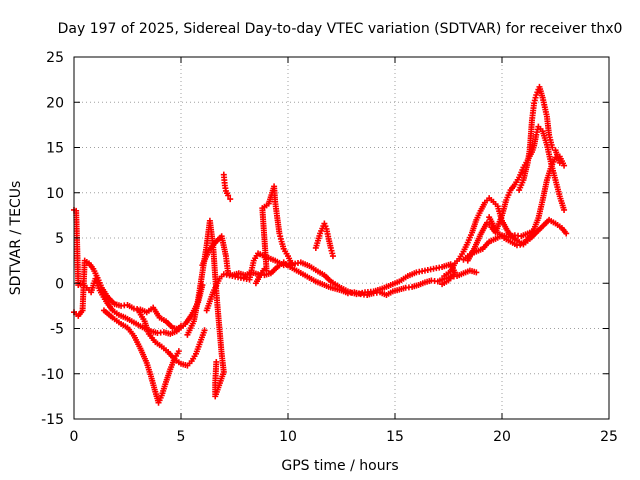 The height and width of the screenshot is (480, 640). What do you see at coordinates (74, 437) in the screenshot?
I see `x-tick-label: 0` at bounding box center [74, 437].